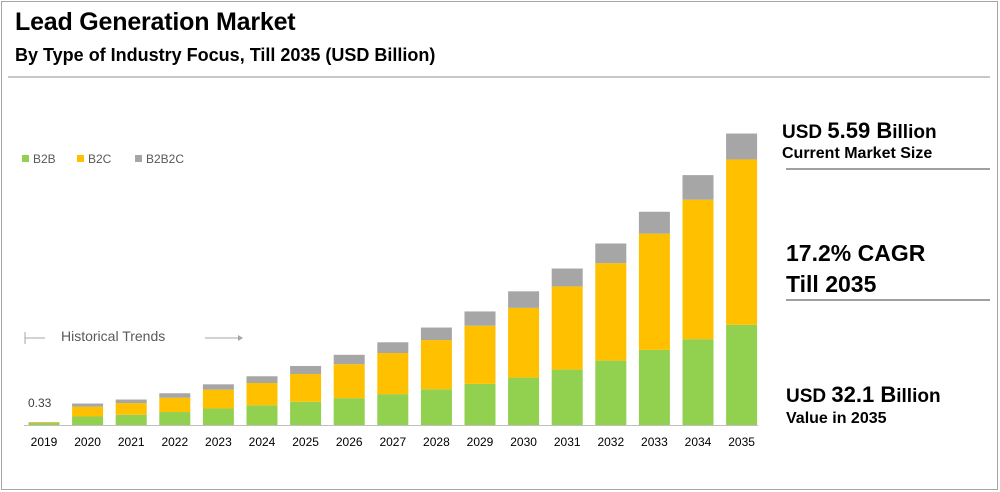  I want to click on future-market-label: Value in 2035, so click(836, 418).